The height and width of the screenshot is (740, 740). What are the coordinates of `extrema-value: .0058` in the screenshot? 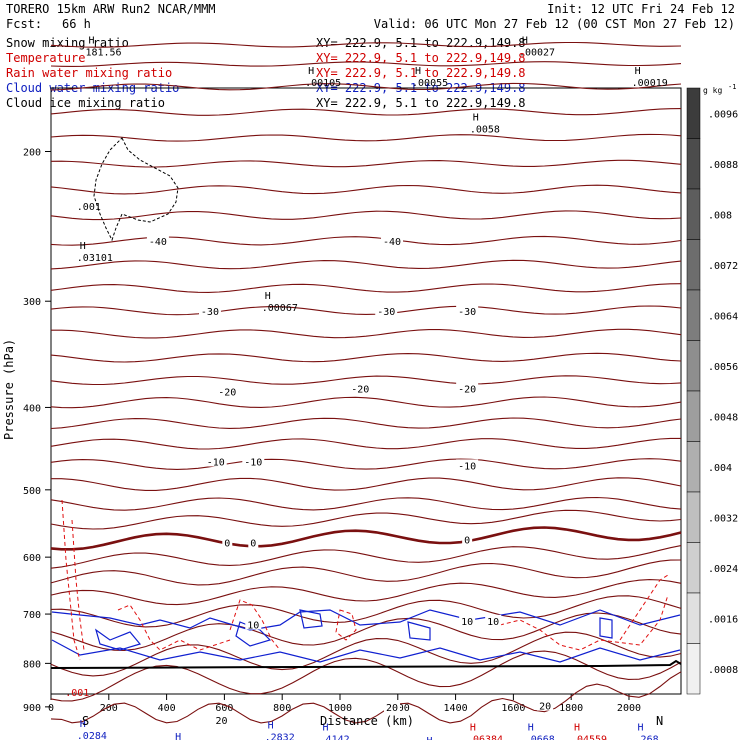 It's located at (485, 130).